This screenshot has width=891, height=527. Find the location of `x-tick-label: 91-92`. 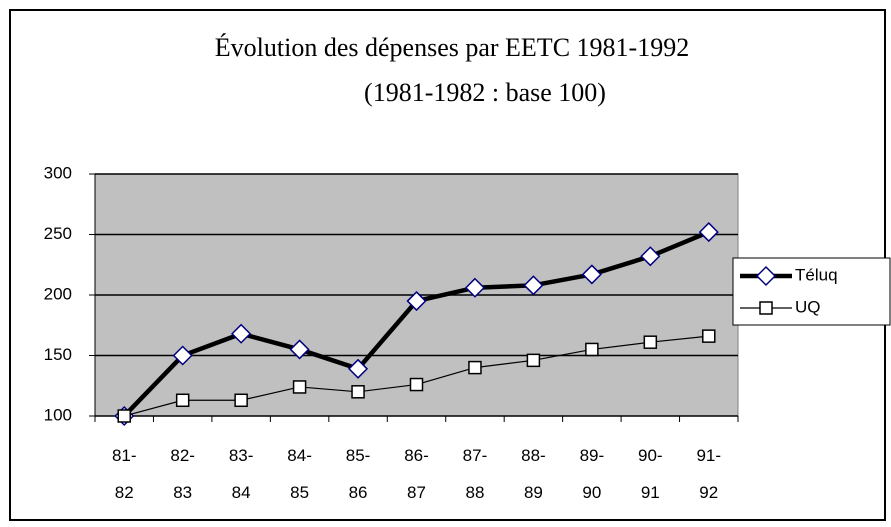

x-tick-label: 91-92 is located at coordinates (708, 474).